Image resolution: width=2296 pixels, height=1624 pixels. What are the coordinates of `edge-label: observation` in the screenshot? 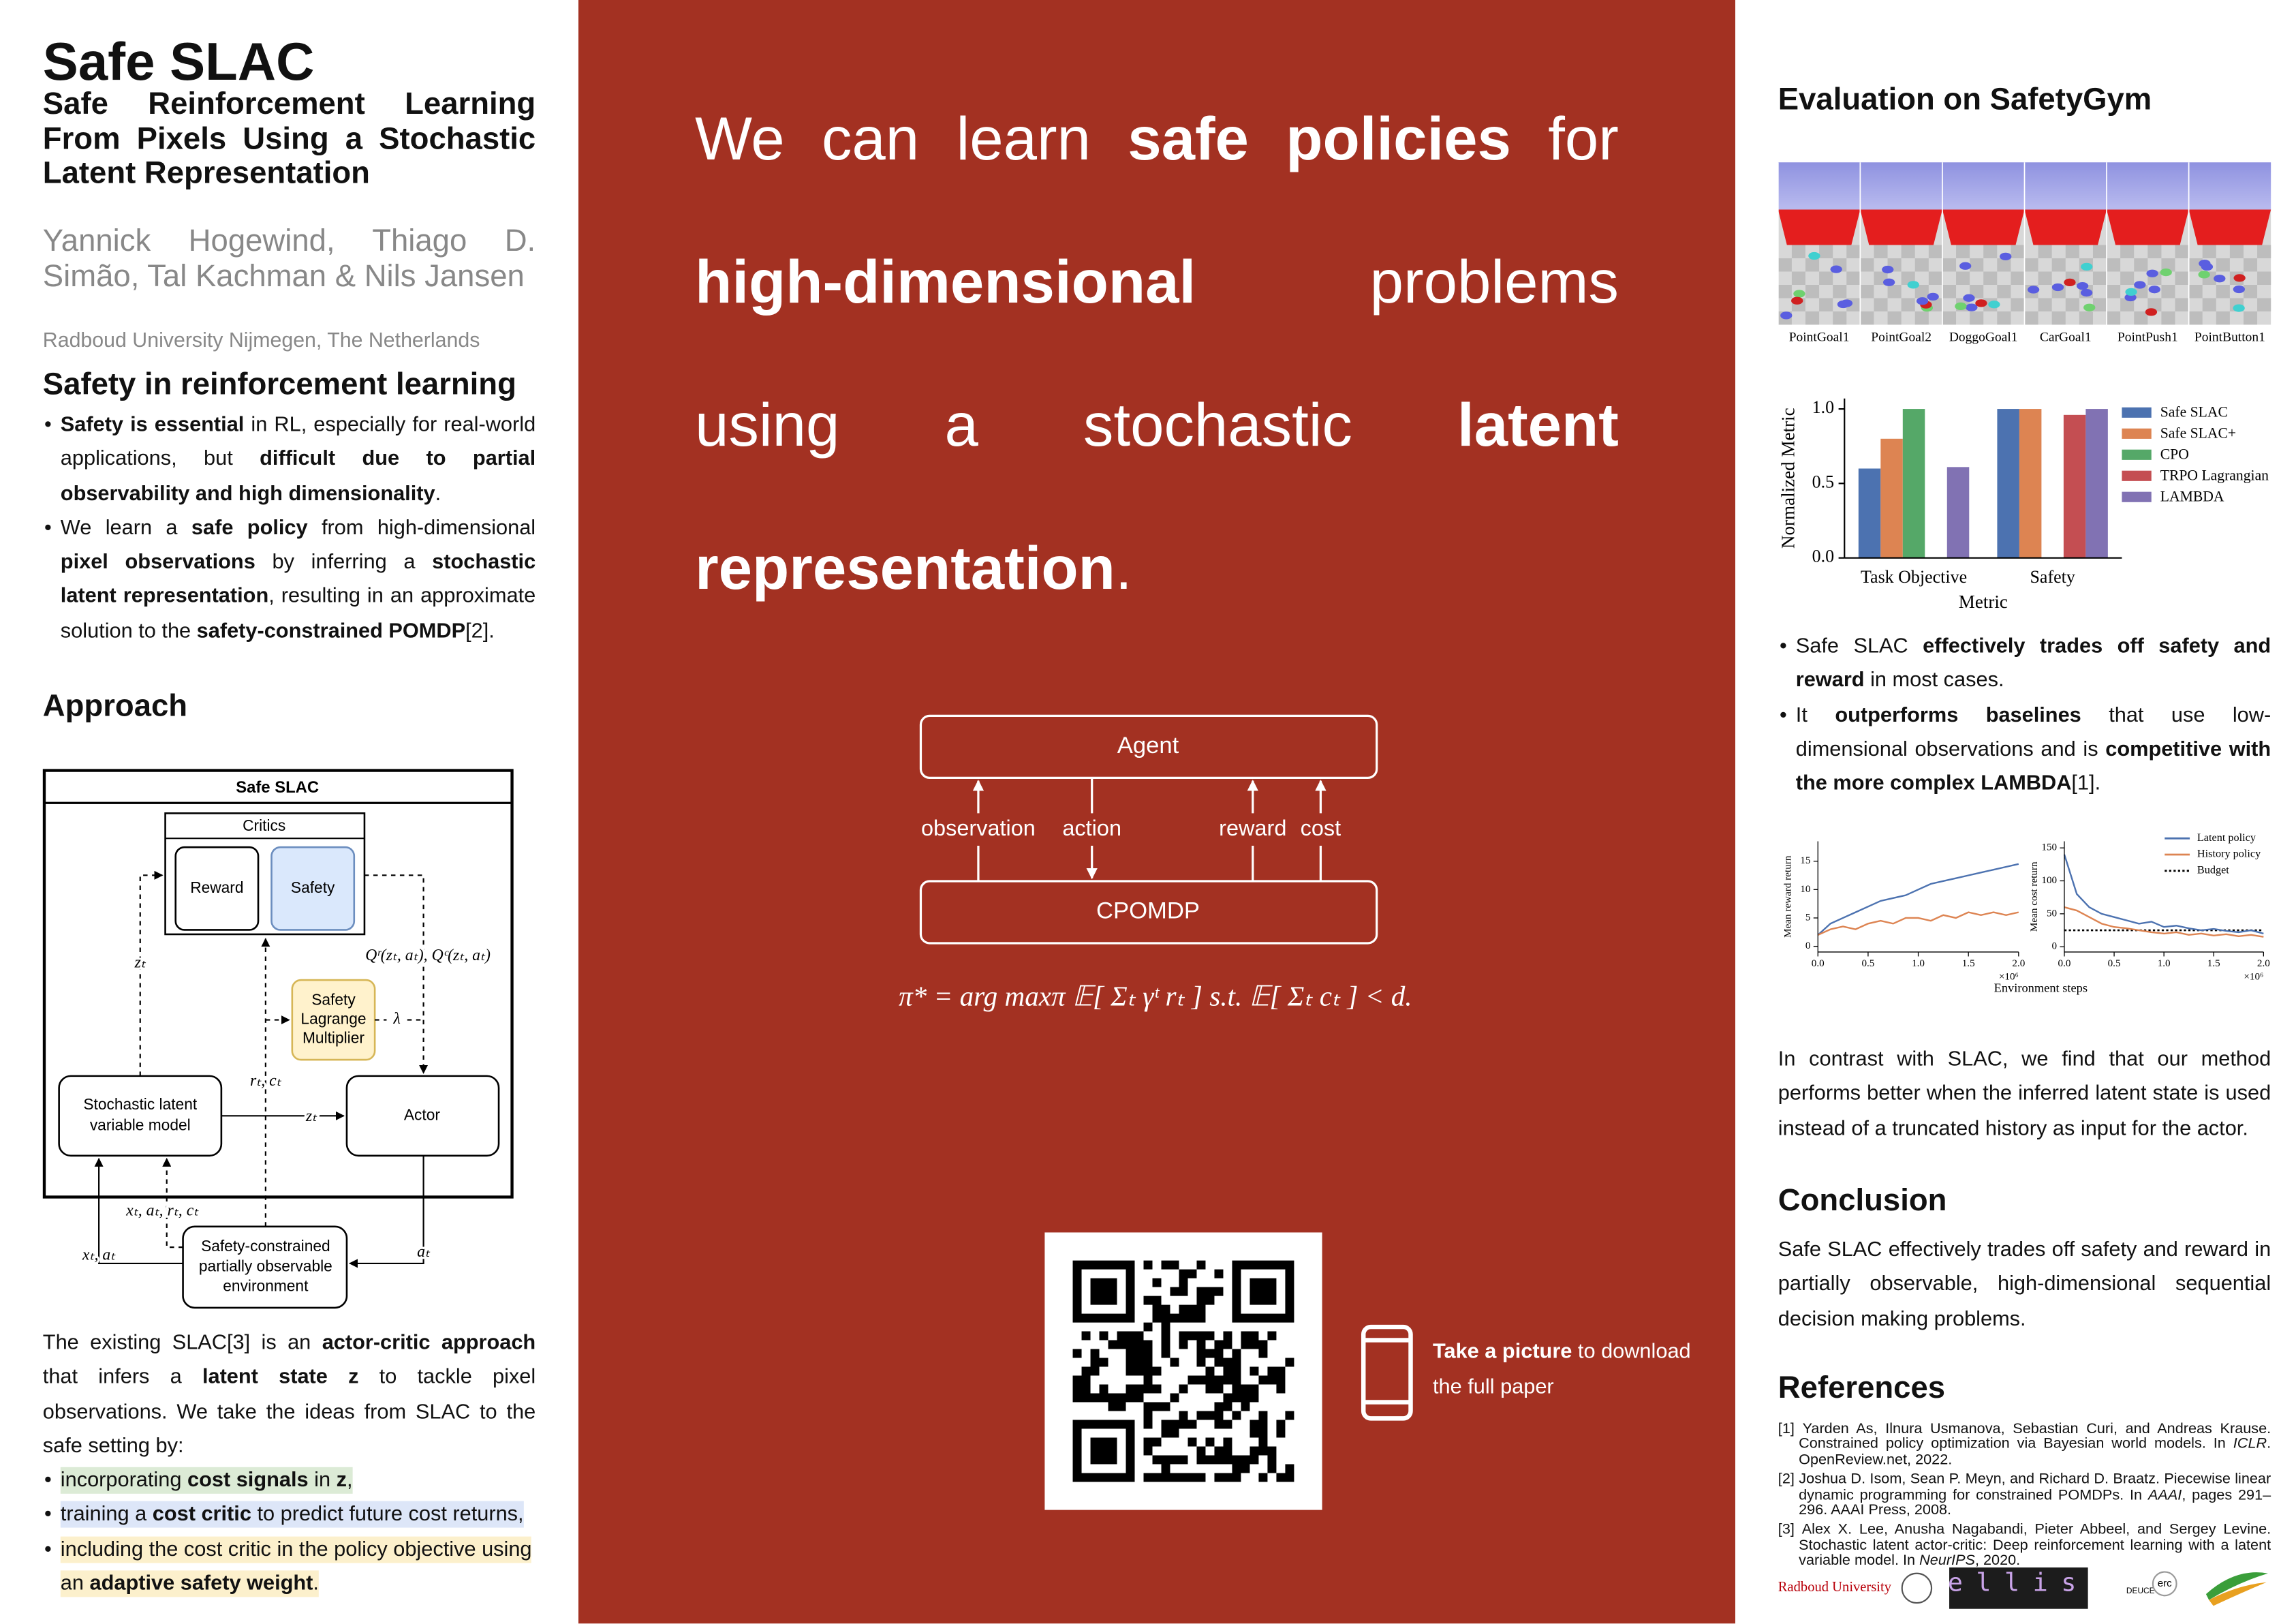 It's located at (979, 828).